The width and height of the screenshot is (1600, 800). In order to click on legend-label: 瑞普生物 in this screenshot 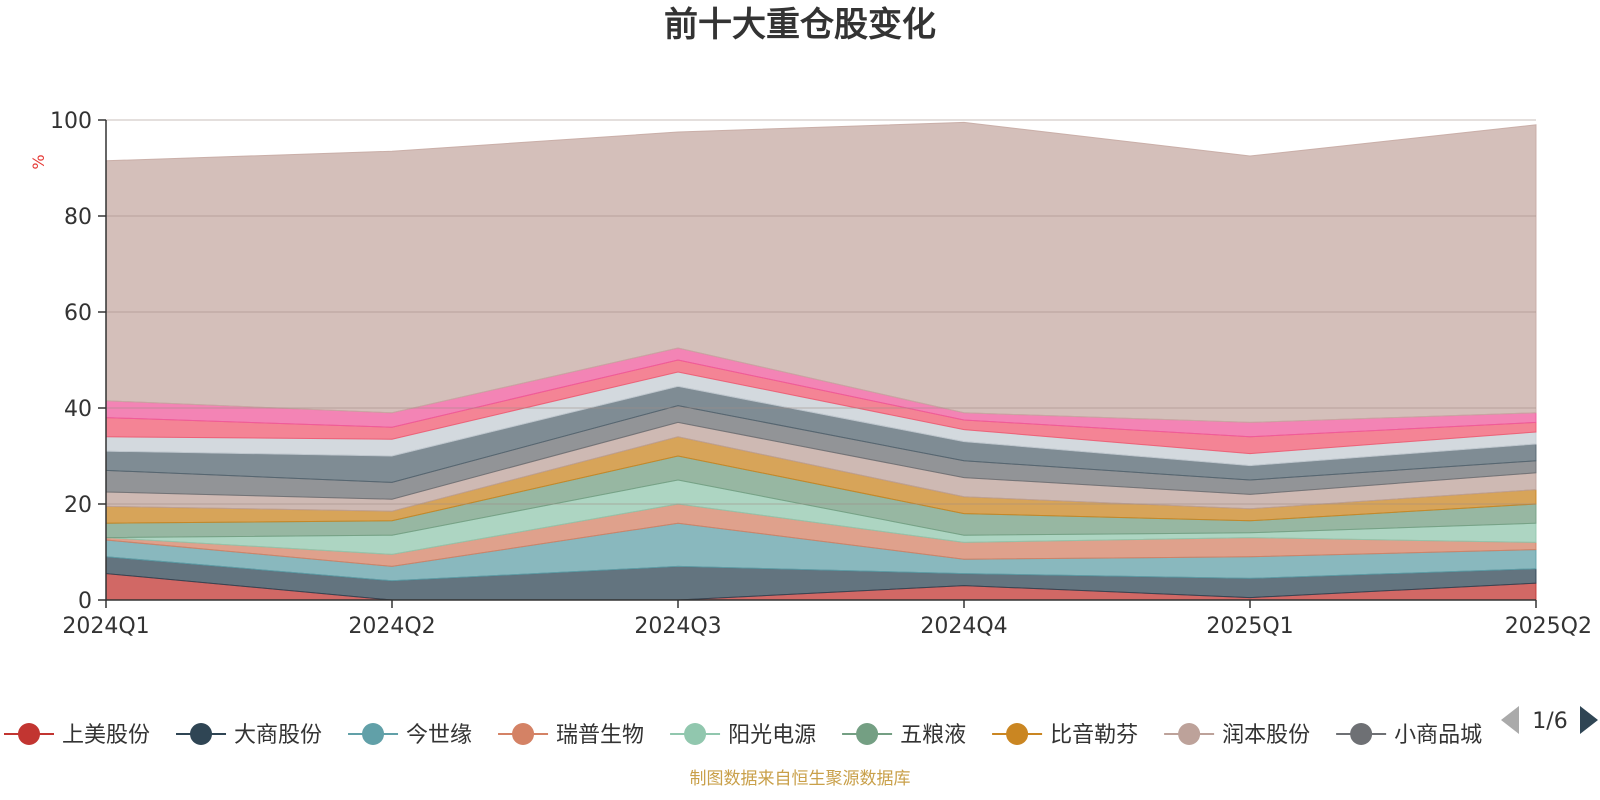, I will do `click(600, 735)`.